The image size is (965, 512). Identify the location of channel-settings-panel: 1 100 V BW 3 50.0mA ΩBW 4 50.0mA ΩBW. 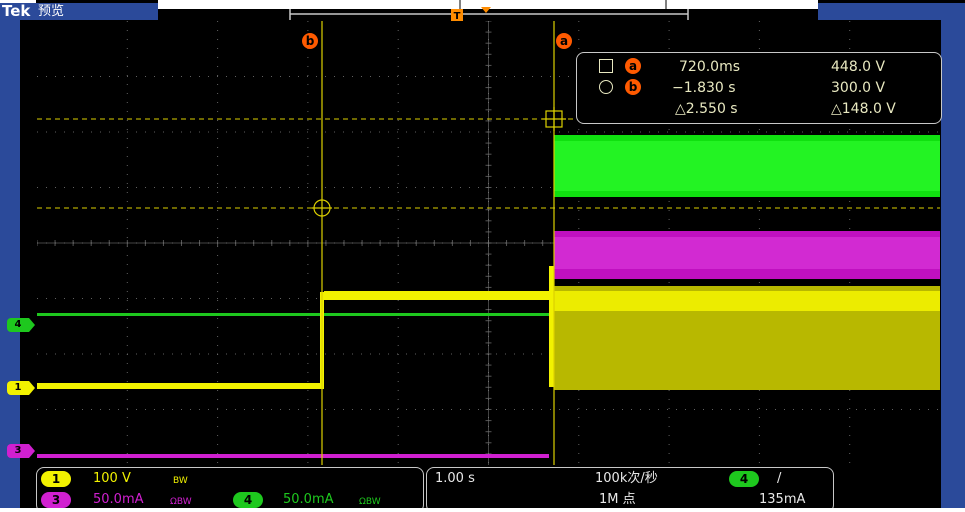
(230, 489).